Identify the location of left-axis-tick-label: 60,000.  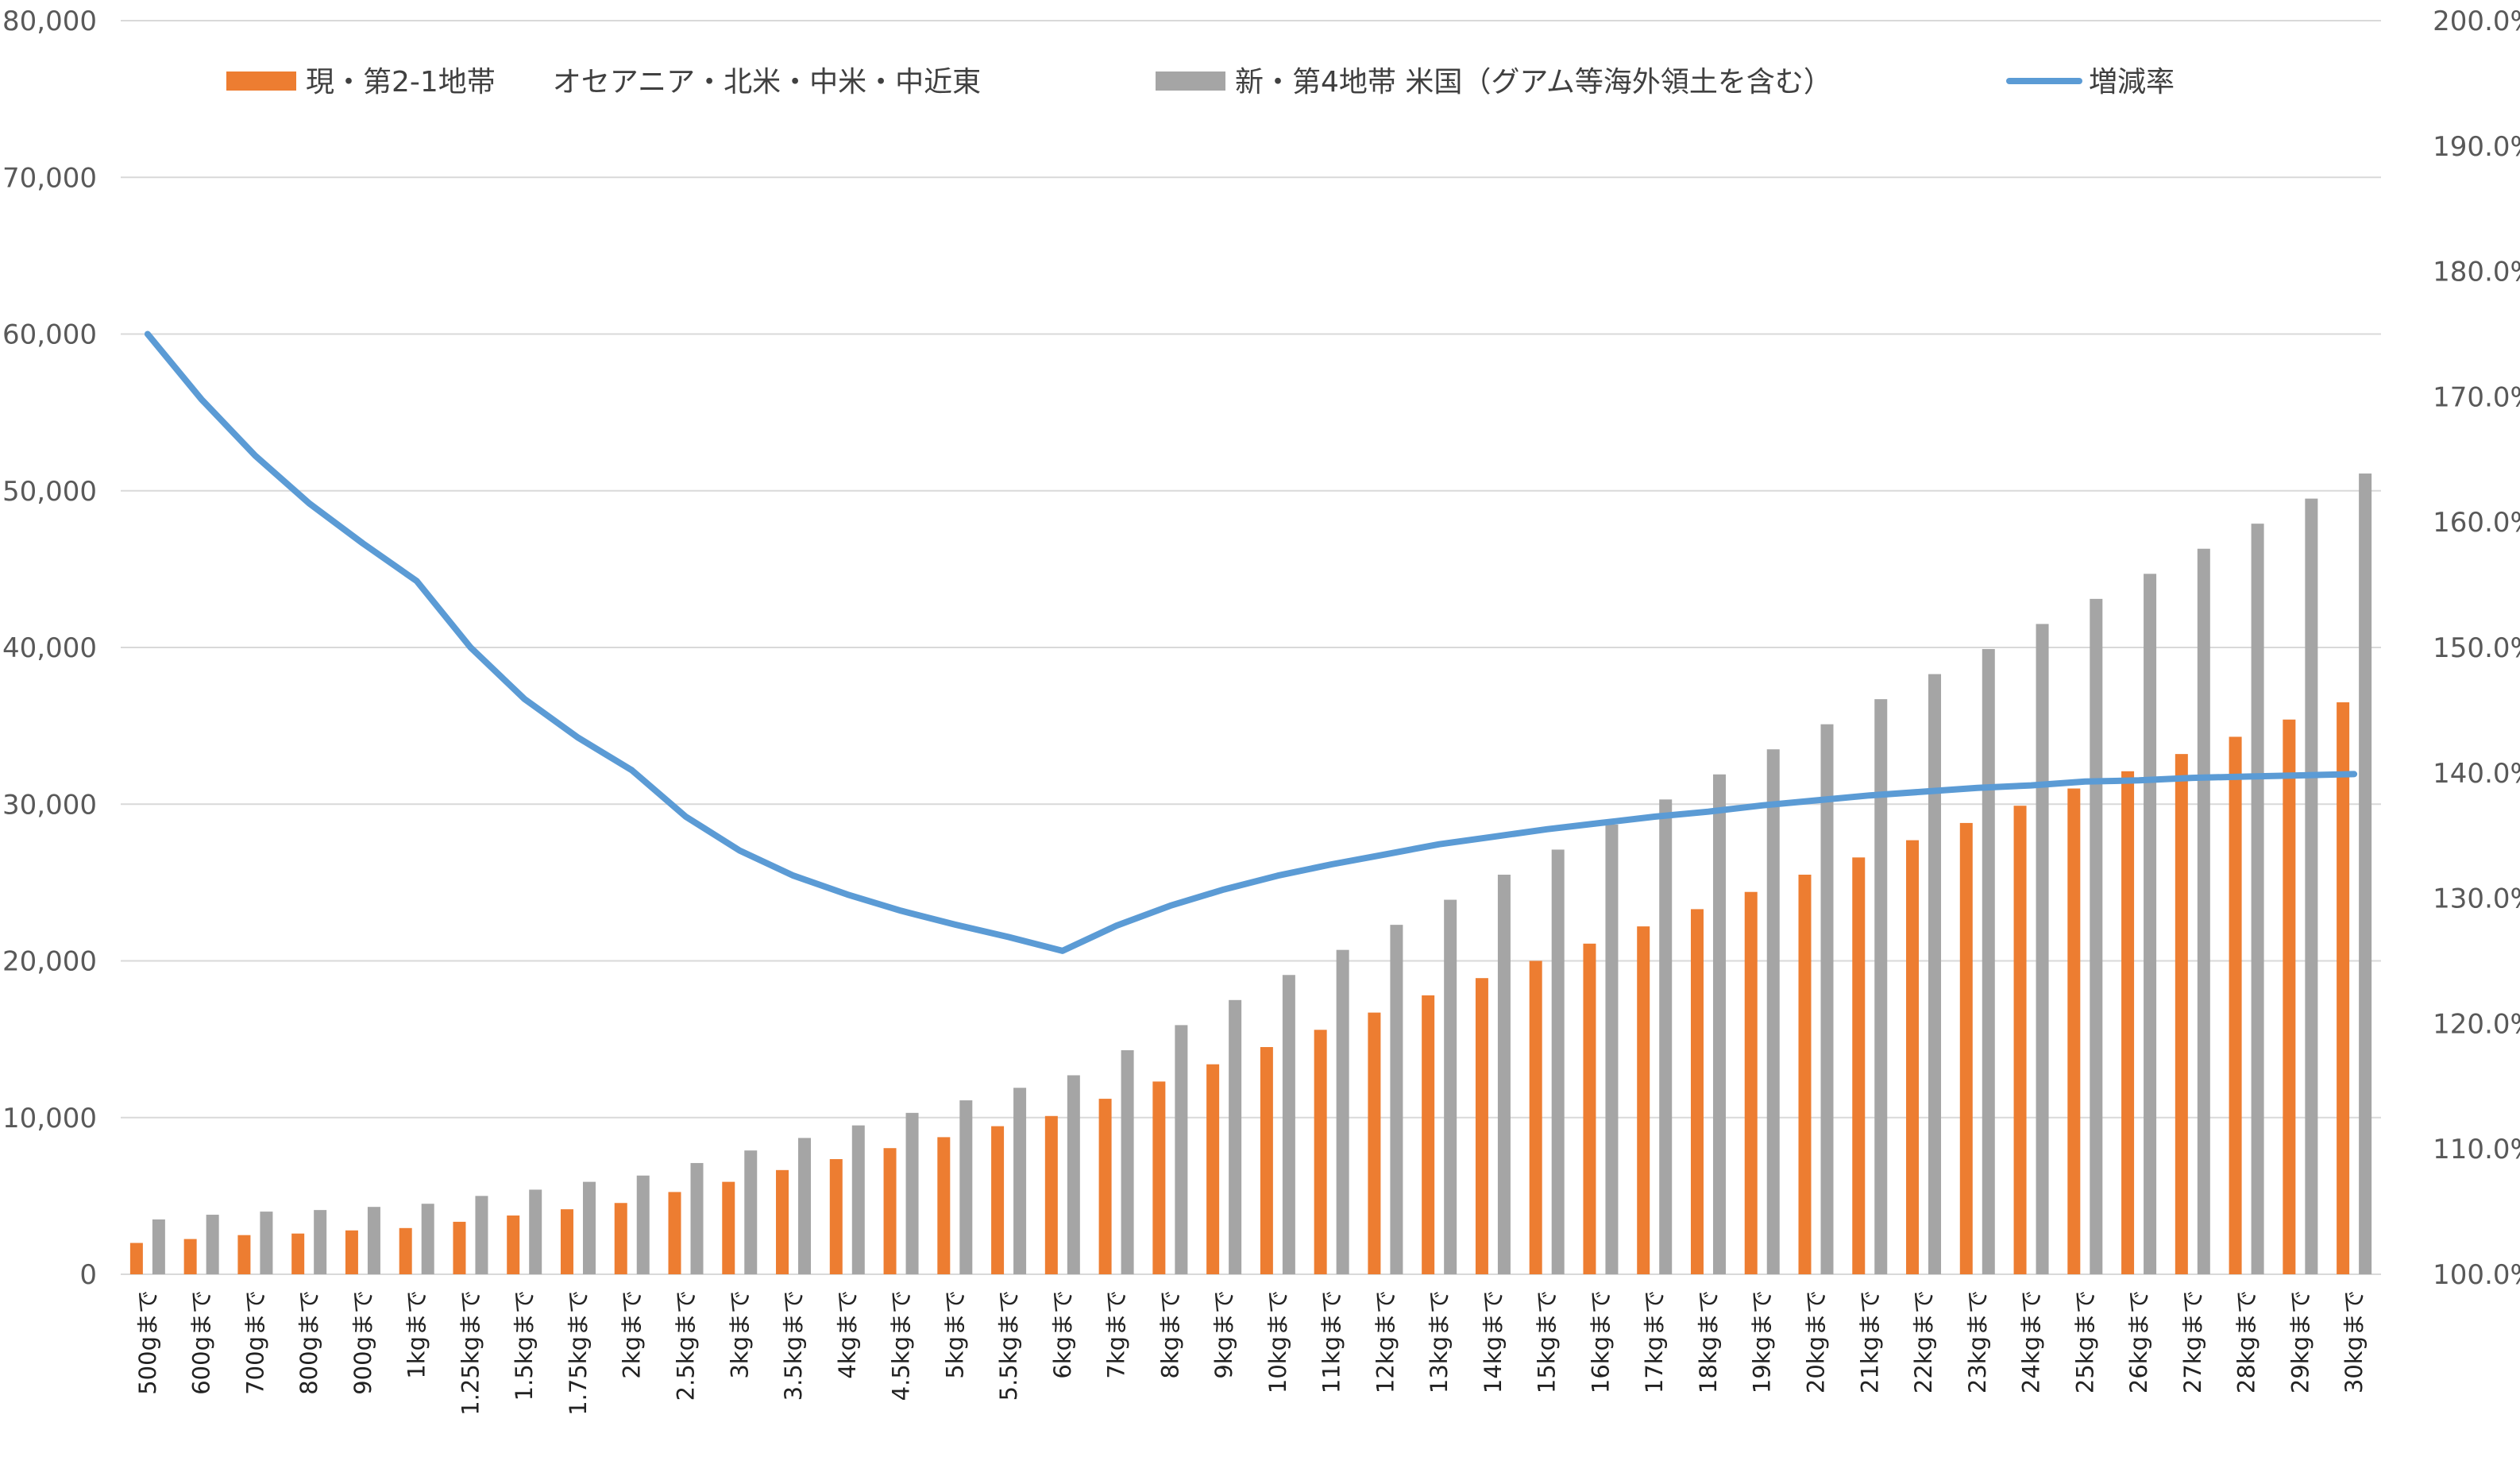
(49, 335).